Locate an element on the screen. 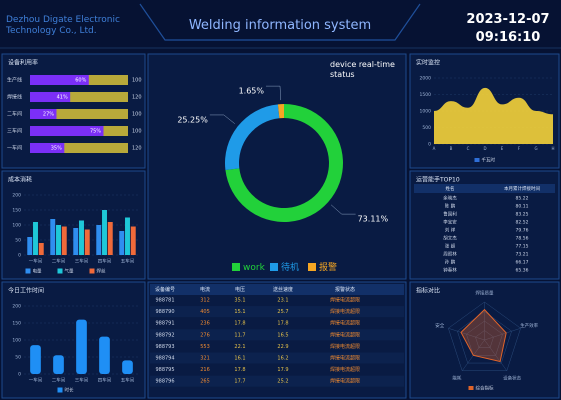 This screenshot has width=561, height=400. table-cell: 988790 is located at coordinates (164, 312).